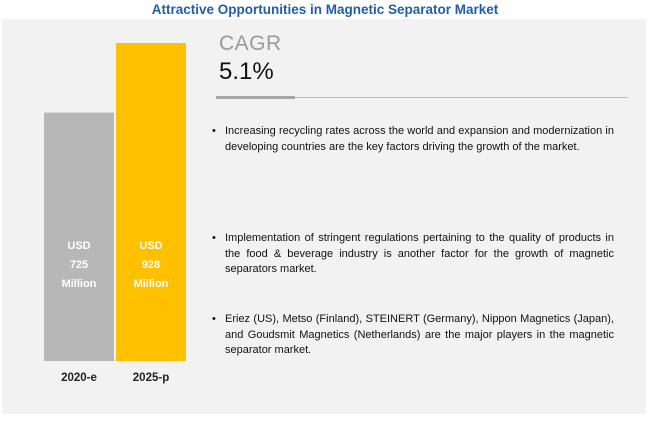 The height and width of the screenshot is (421, 650). What do you see at coordinates (79, 236) in the screenshot?
I see `bar-2020-e` at bounding box center [79, 236].